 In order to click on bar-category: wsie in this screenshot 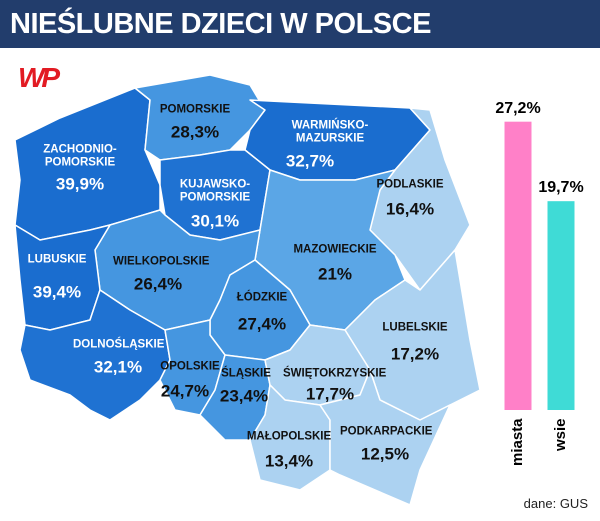, I will do `click(560, 434)`.